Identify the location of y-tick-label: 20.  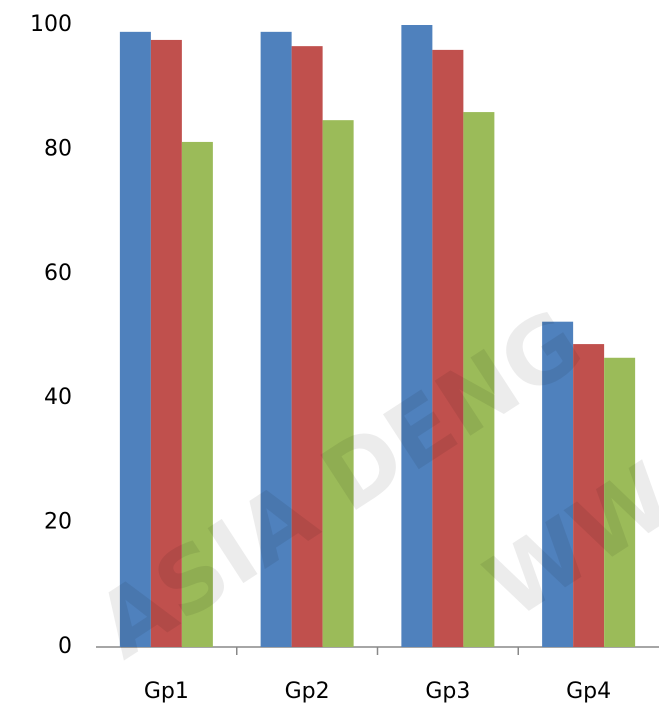
(58, 522).